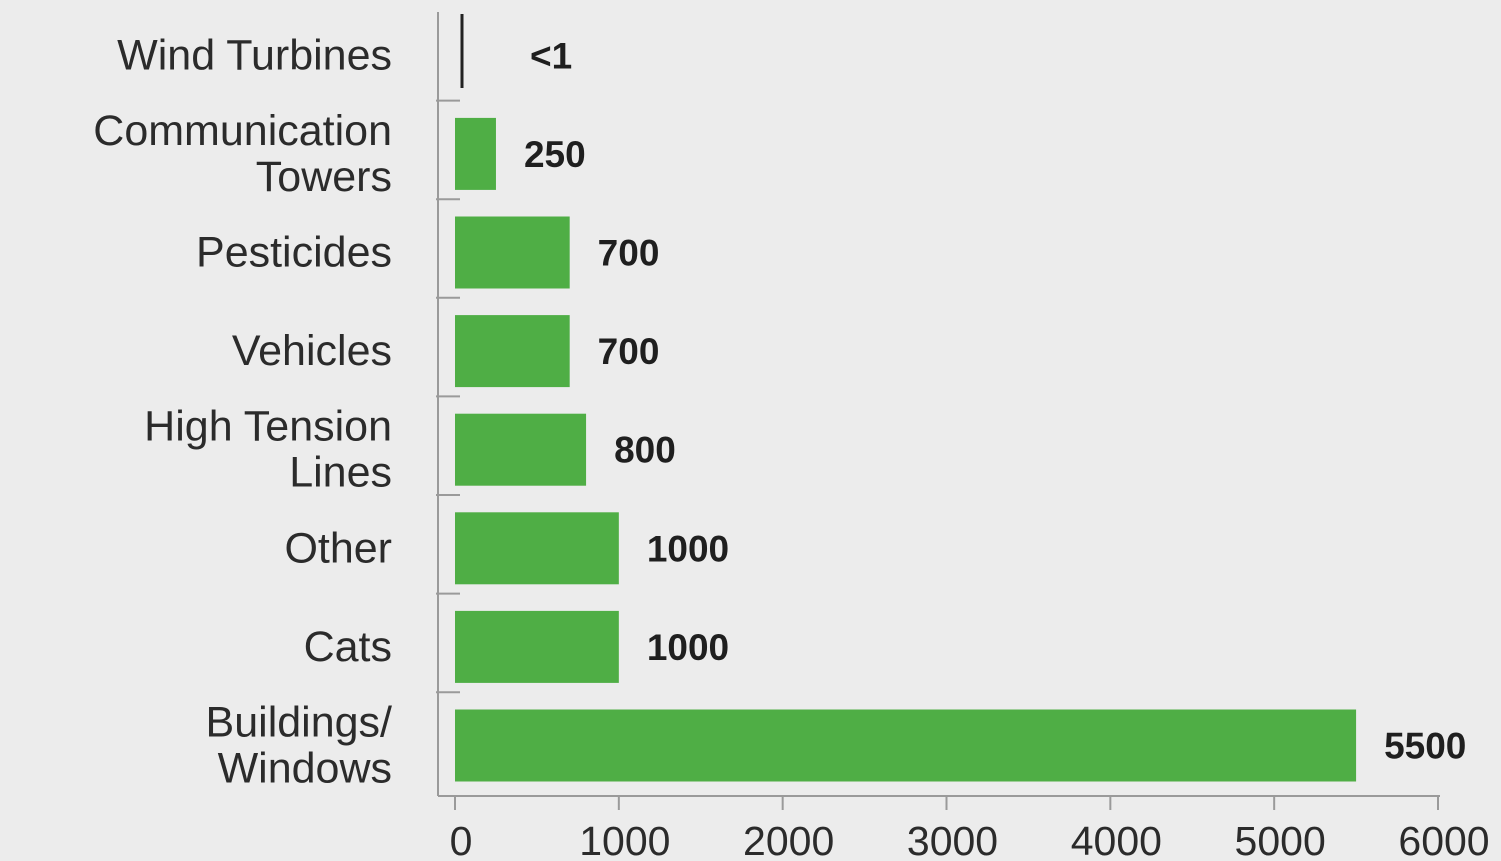 This screenshot has height=861, width=1501. Describe the element at coordinates (348, 647) in the screenshot. I see `category-label: Cats` at that location.